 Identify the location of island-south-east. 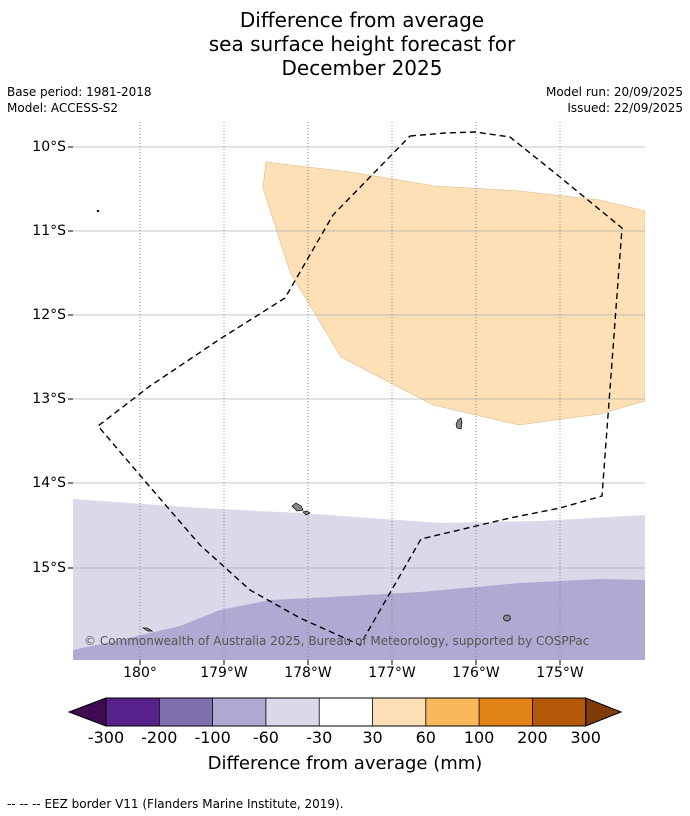
(507, 618).